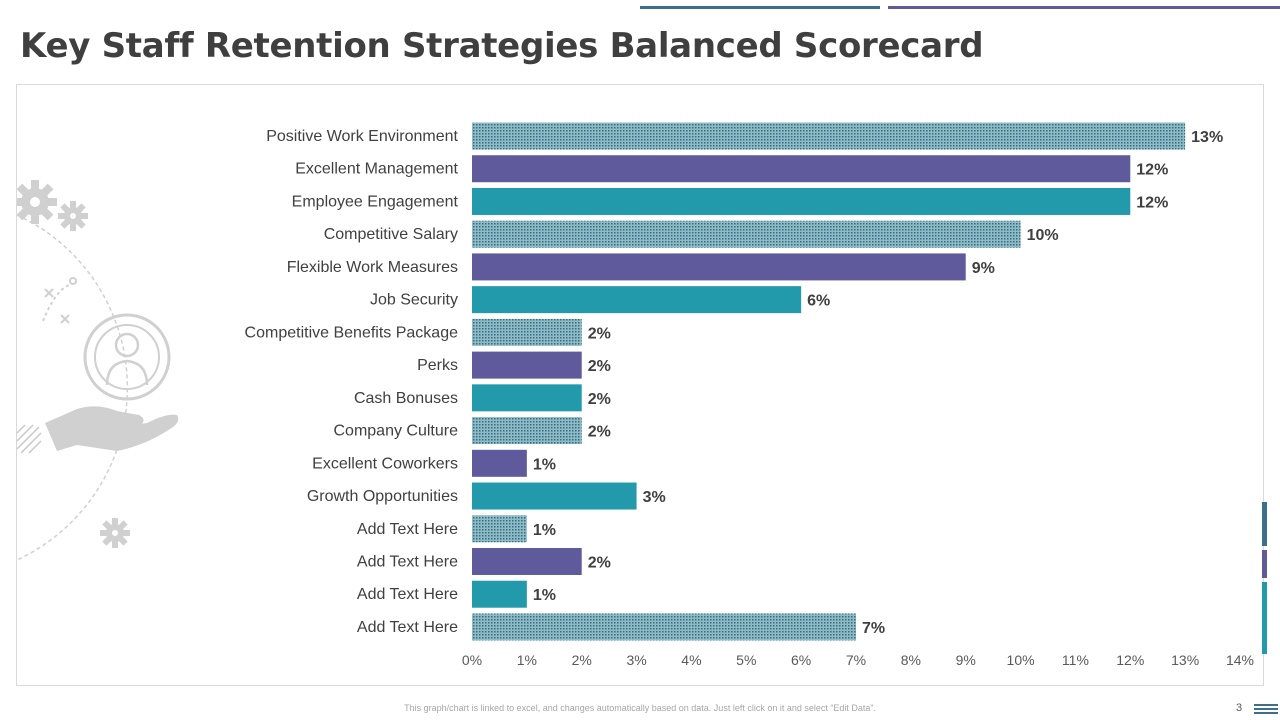 The image size is (1280, 720). What do you see at coordinates (818, 301) in the screenshot?
I see `value-label: 6%` at bounding box center [818, 301].